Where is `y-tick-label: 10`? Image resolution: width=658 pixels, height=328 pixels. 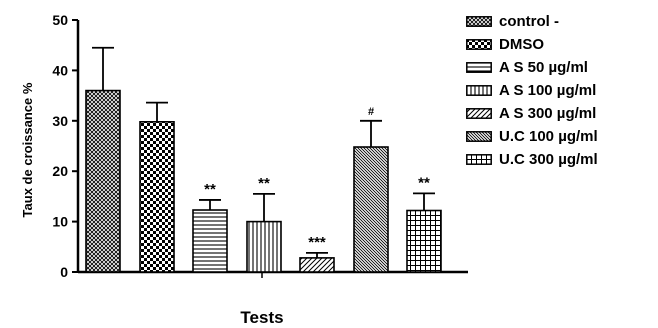 y-tick-label: 10 is located at coordinates (60, 222).